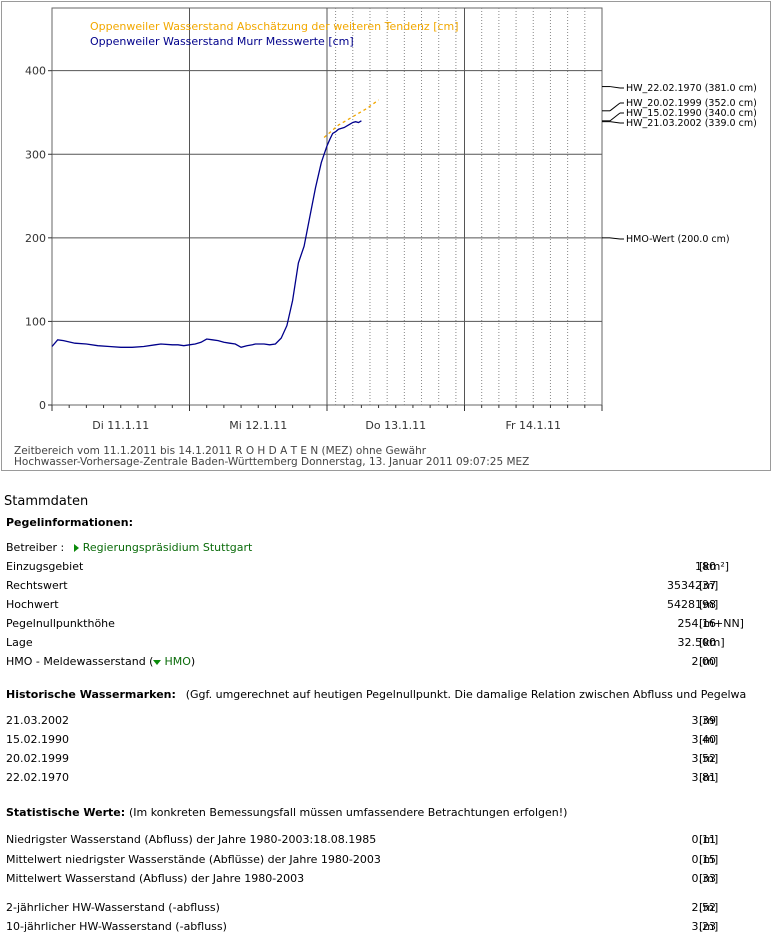 The height and width of the screenshot is (938, 774). Describe the element at coordinates (705, 566) in the screenshot. I see `pegel-value: 180` at that location.